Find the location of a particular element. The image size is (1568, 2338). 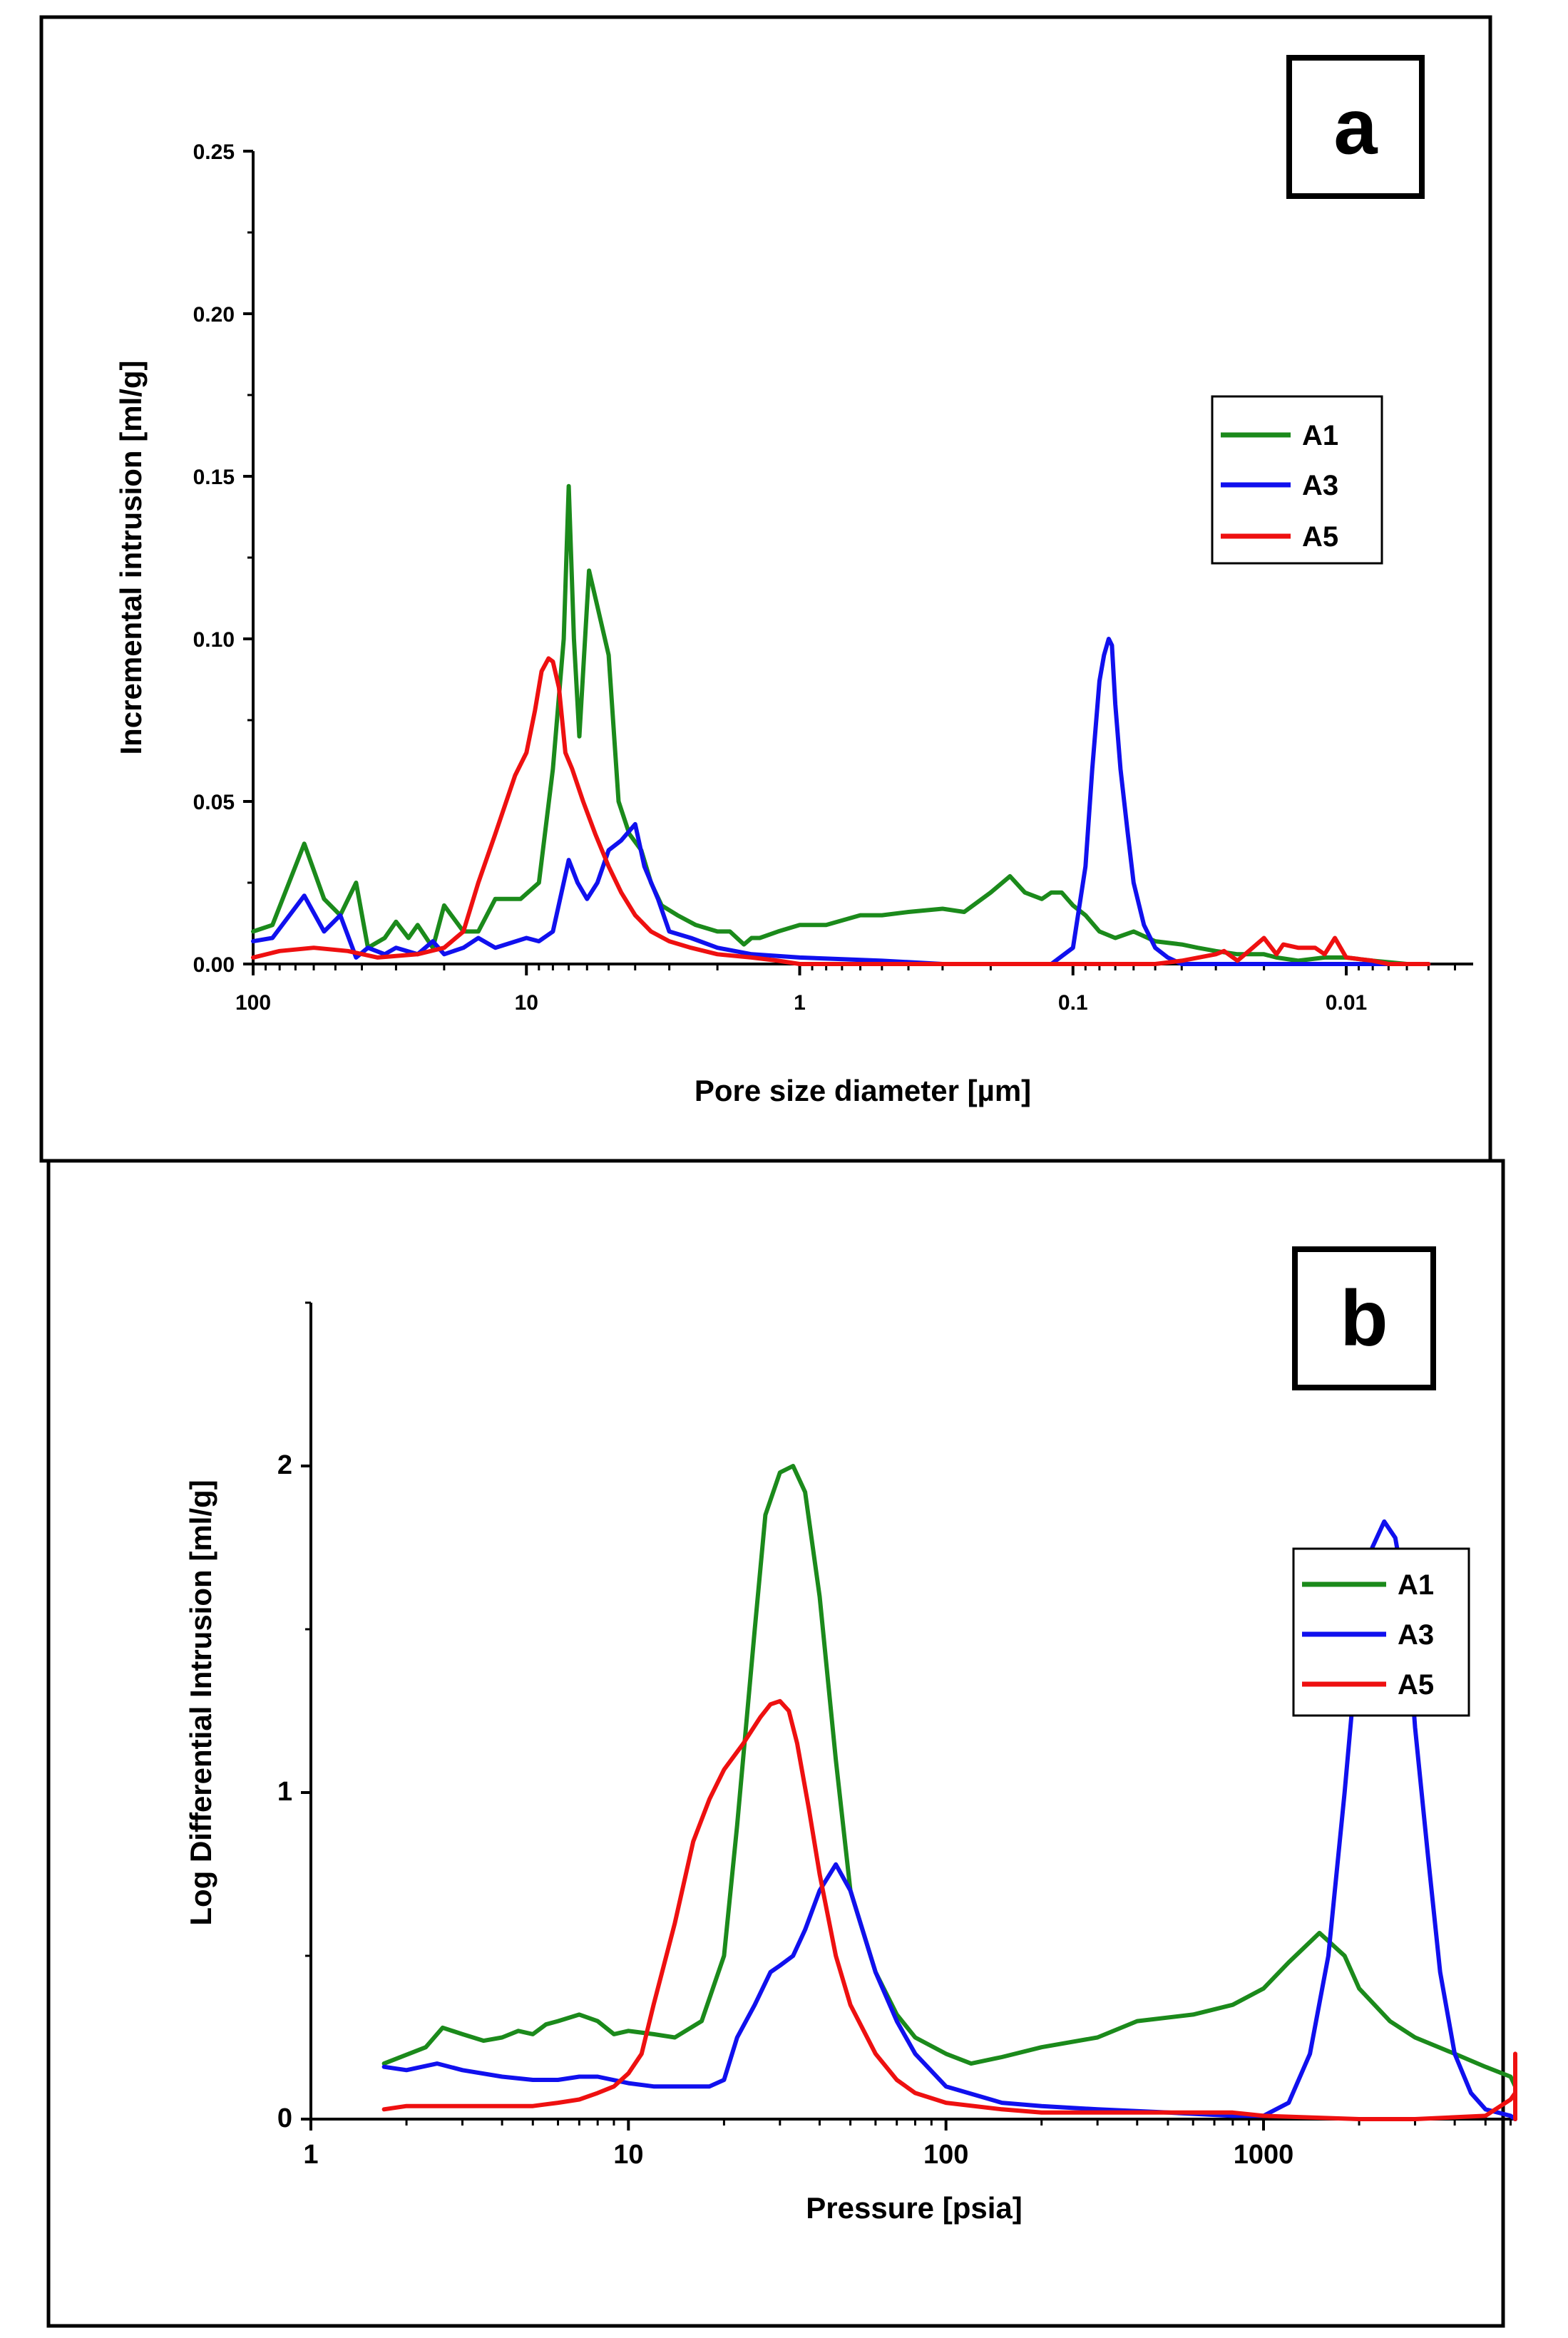

panel-b-legend-label-a5: A5 is located at coordinates (1416, 1685).